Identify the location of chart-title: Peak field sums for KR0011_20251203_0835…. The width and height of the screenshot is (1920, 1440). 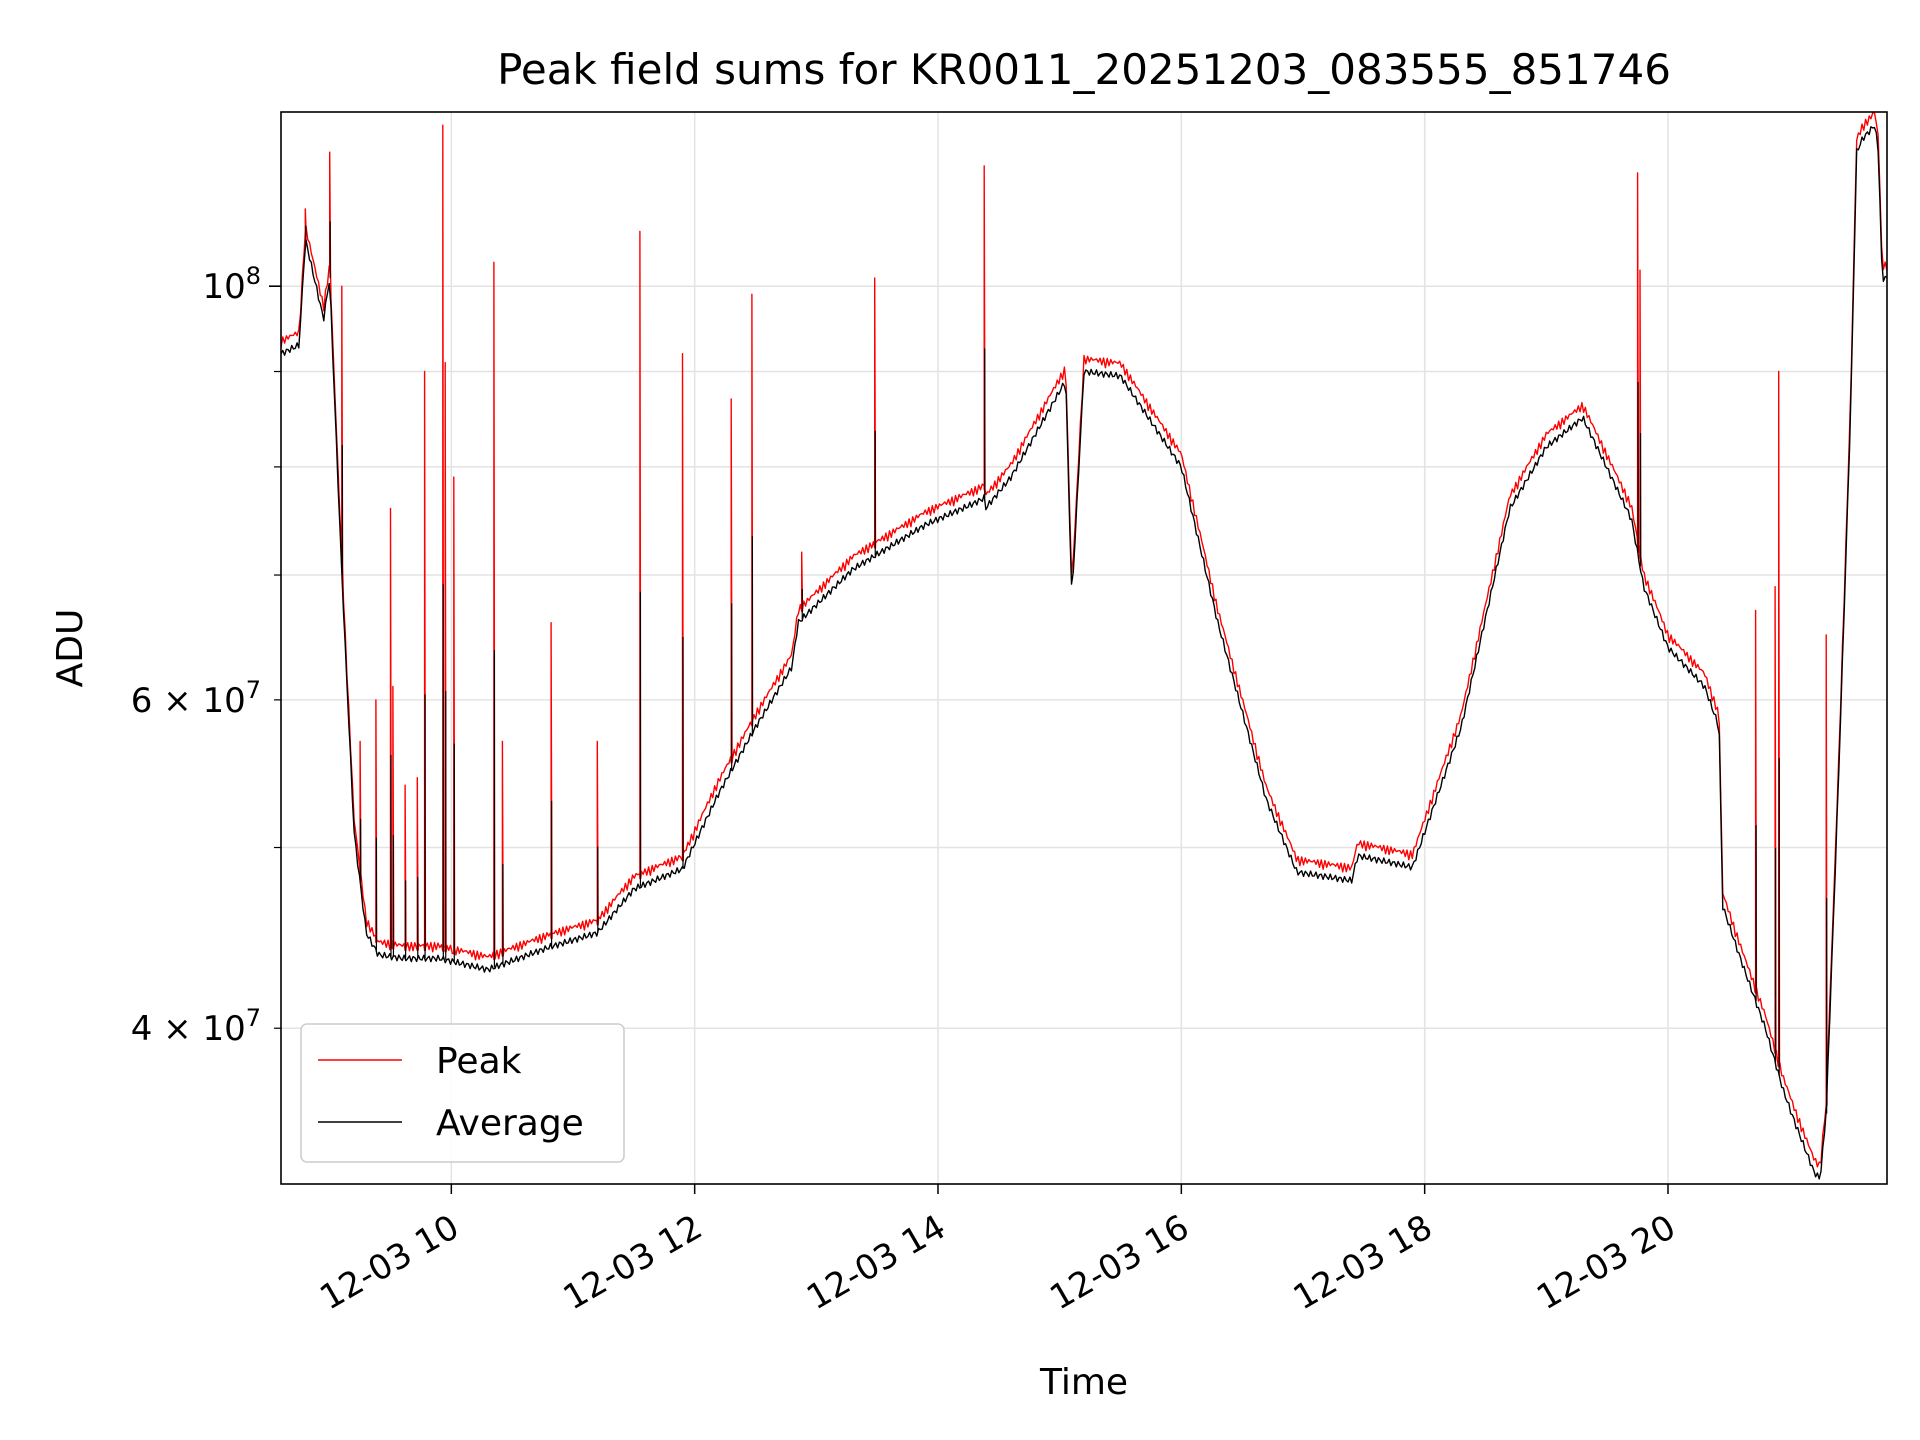
(1084, 69).